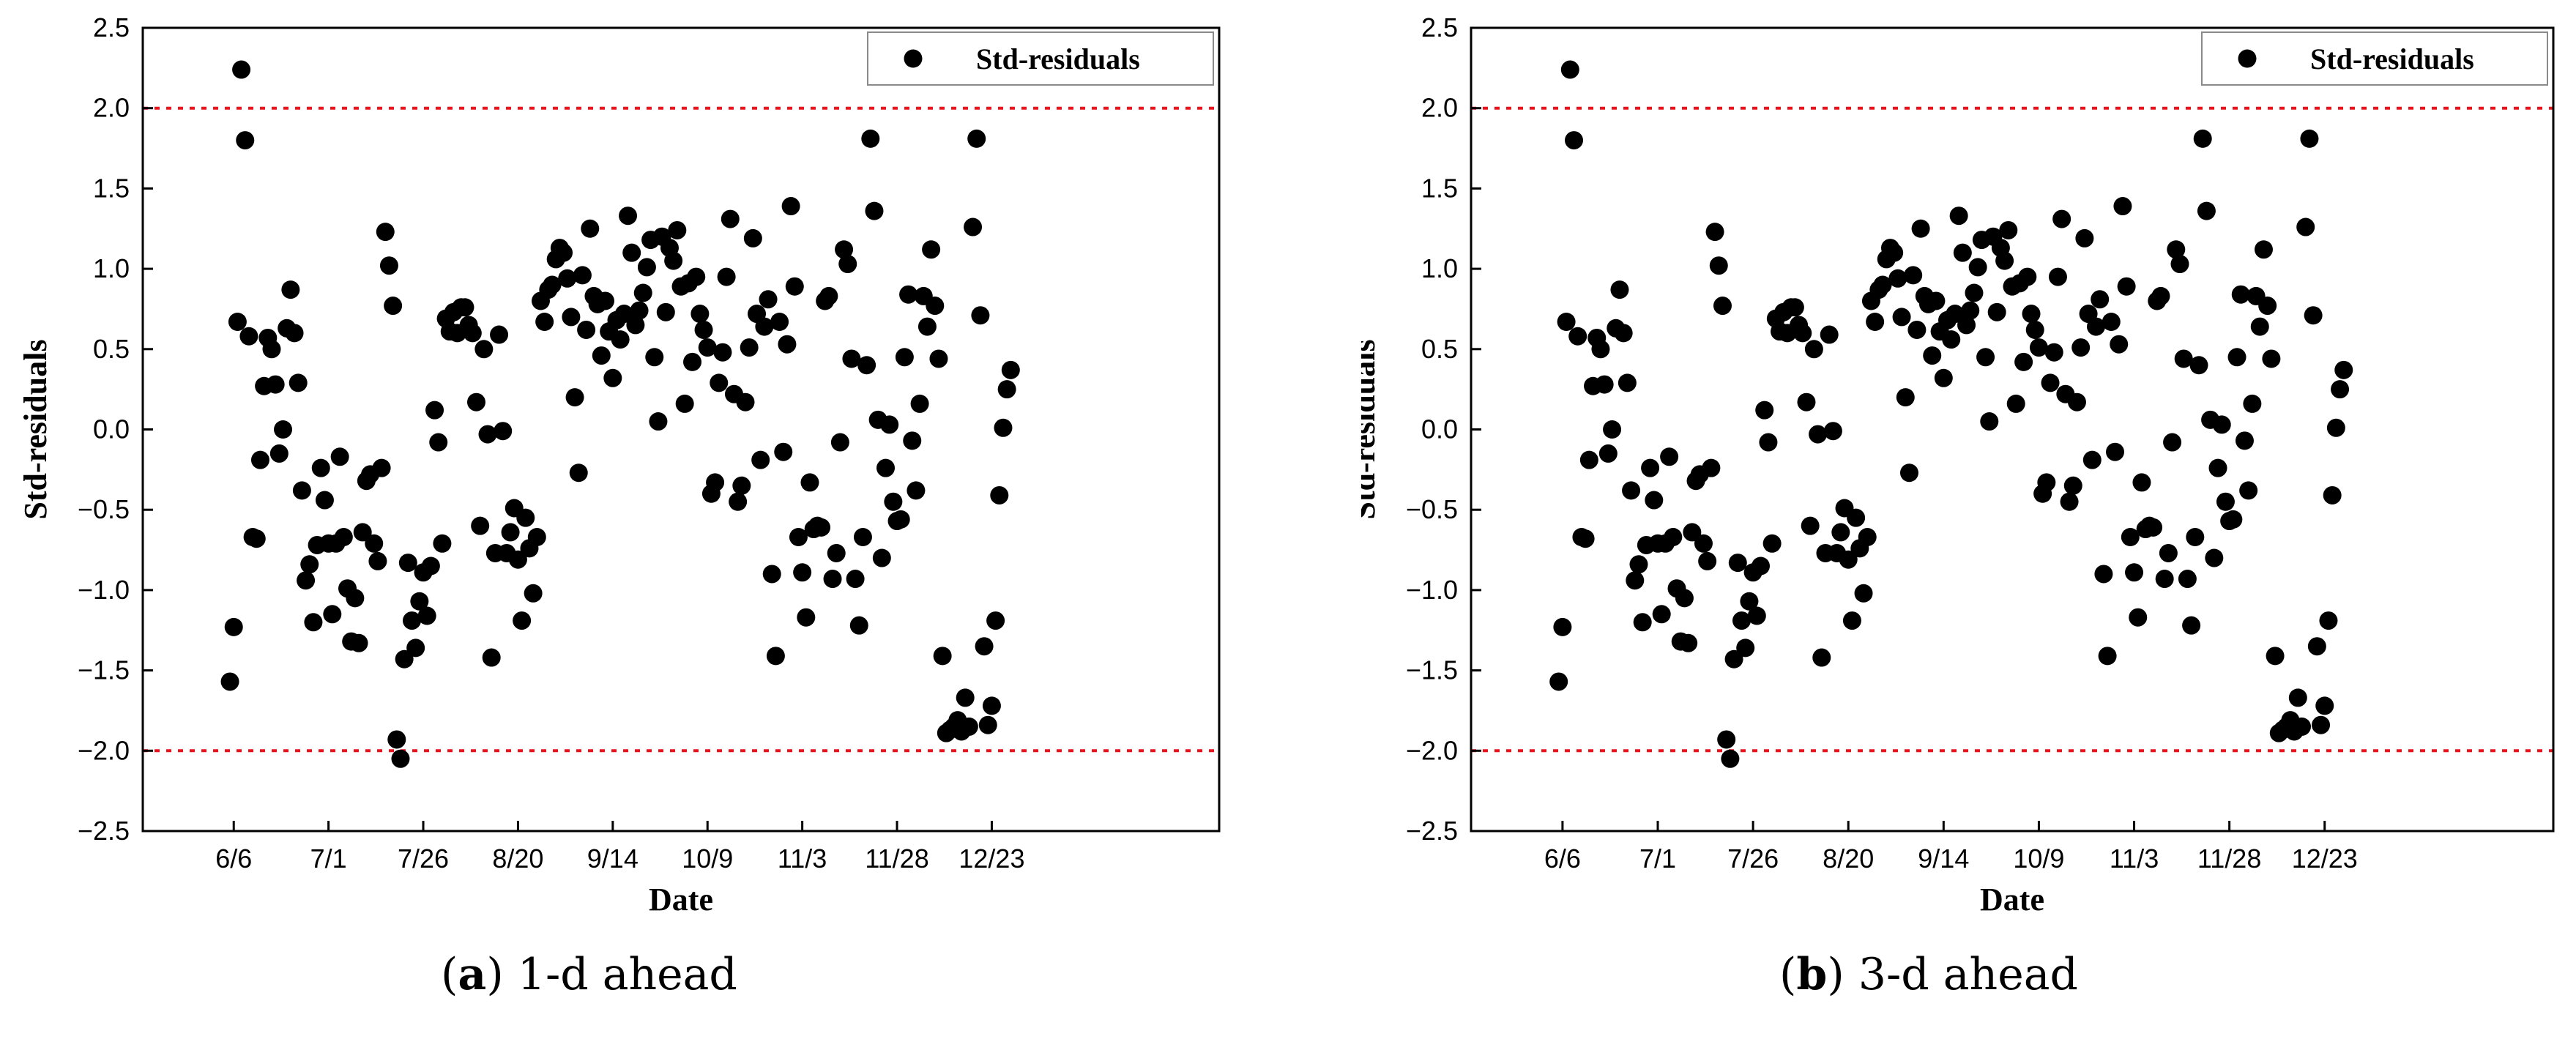 The width and height of the screenshot is (2576, 1039). I want to click on y-tick-label-a-2: −1.5, so click(104, 670).